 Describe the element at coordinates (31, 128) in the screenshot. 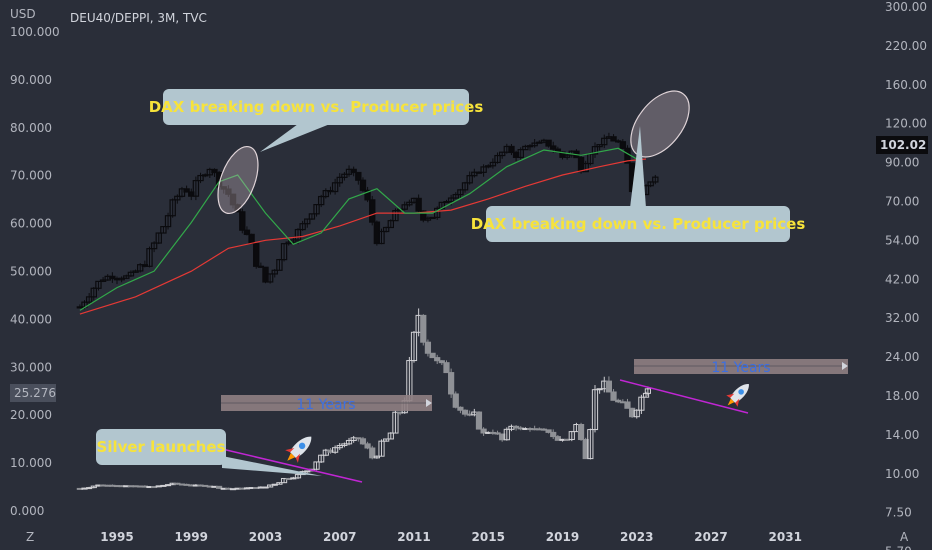

I see `left-axis-tick: 80.000` at that location.